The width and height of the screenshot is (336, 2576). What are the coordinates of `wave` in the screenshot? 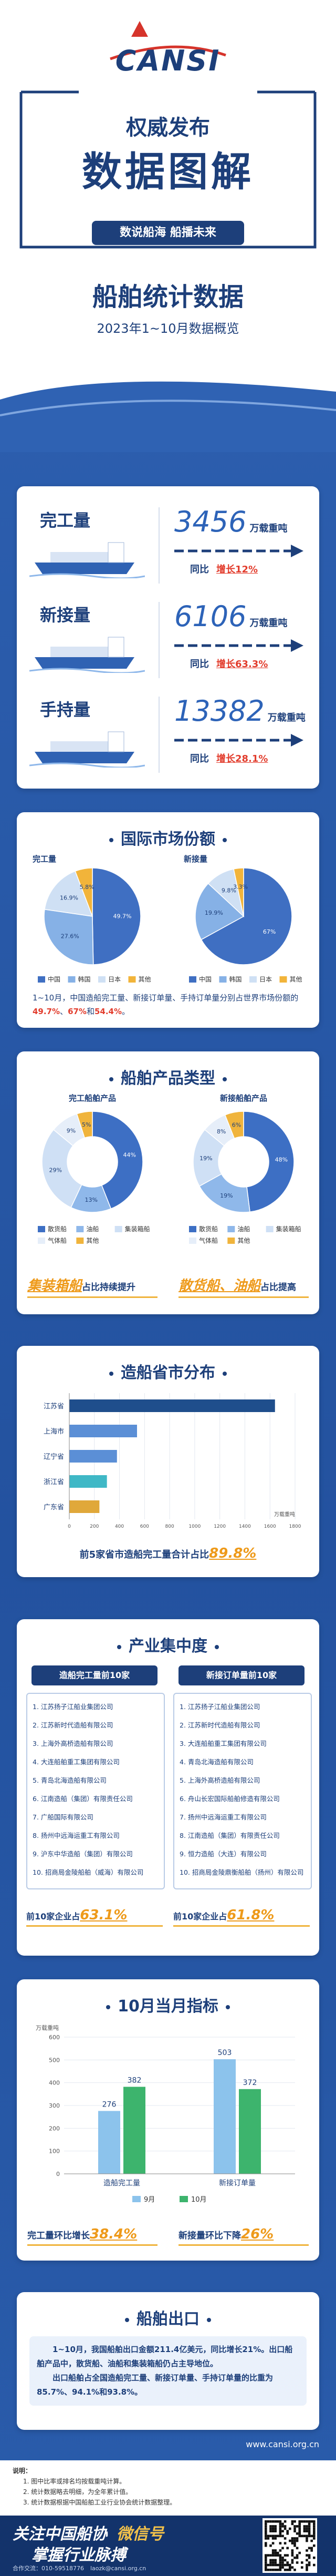 It's located at (168, 416).